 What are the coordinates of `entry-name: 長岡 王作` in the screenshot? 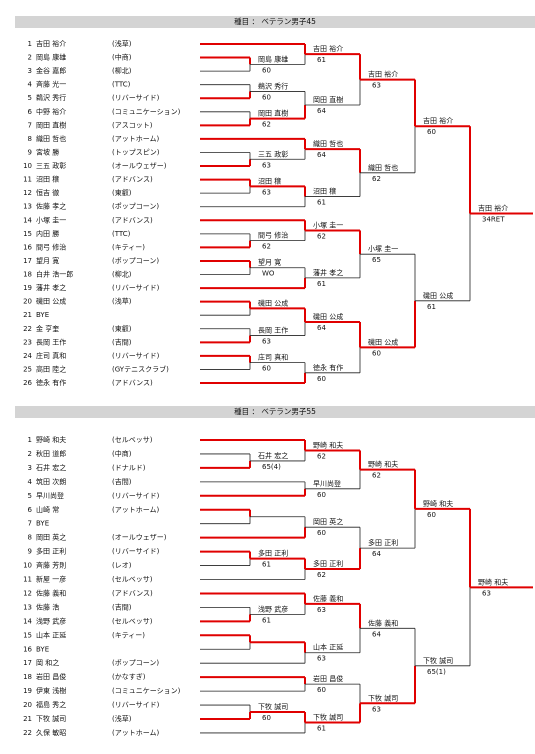 It's located at (51, 341).